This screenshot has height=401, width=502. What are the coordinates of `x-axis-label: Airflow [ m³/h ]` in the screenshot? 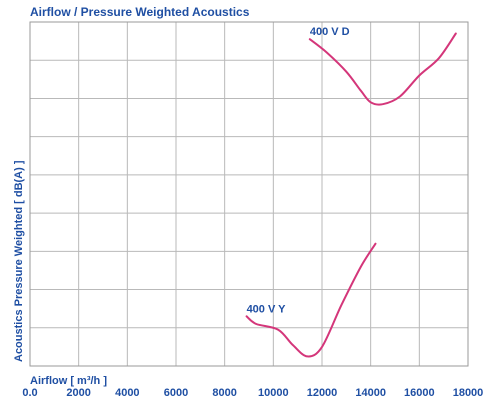 It's located at (68, 381).